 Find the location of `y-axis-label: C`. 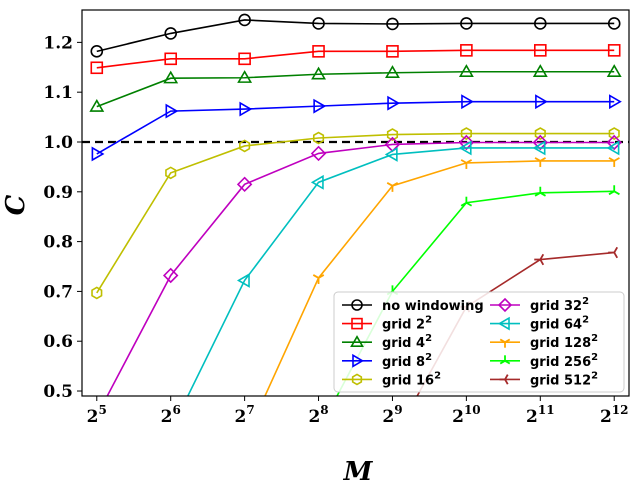

y-axis-label: C is located at coordinates (16, 204).